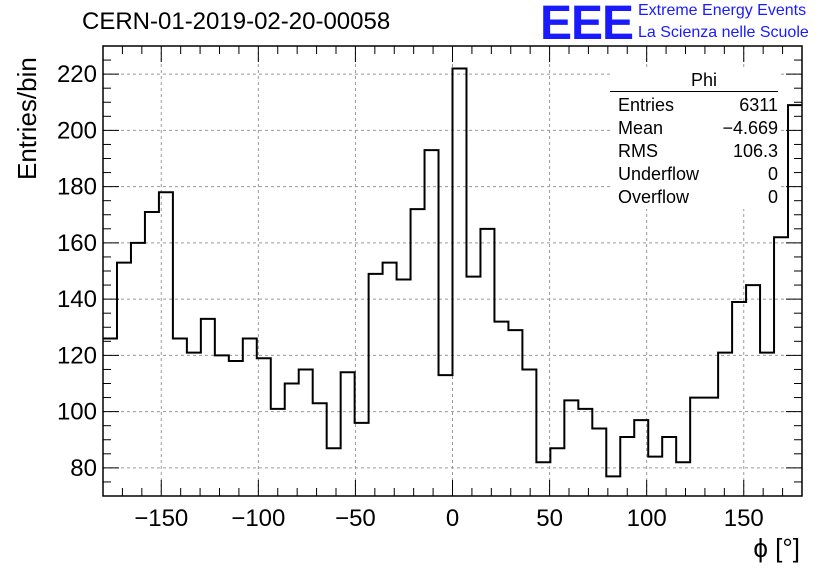 This screenshot has width=836, height=572. Describe the element at coordinates (549, 518) in the screenshot. I see `x-tick-label: 50` at that location.